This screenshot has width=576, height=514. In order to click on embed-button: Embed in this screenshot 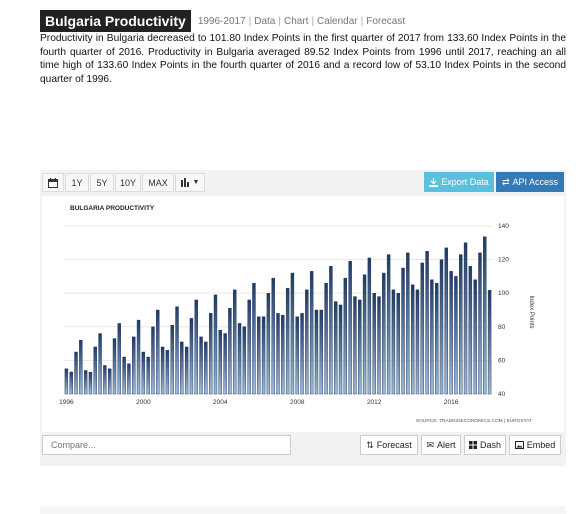, I will do `click(535, 445)`.